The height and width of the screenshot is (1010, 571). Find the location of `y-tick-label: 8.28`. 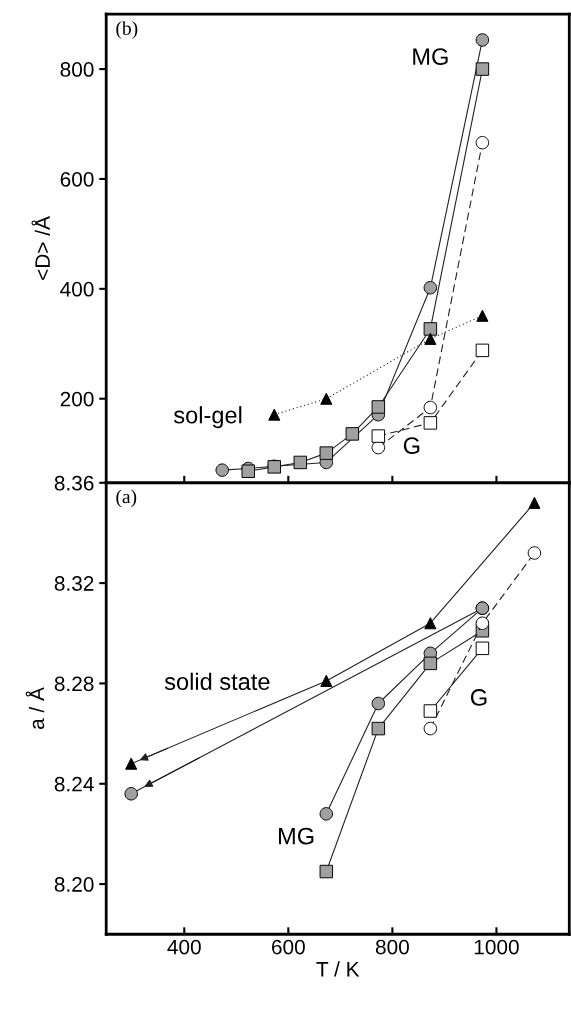

y-tick-label: 8.28 is located at coordinates (74, 684).